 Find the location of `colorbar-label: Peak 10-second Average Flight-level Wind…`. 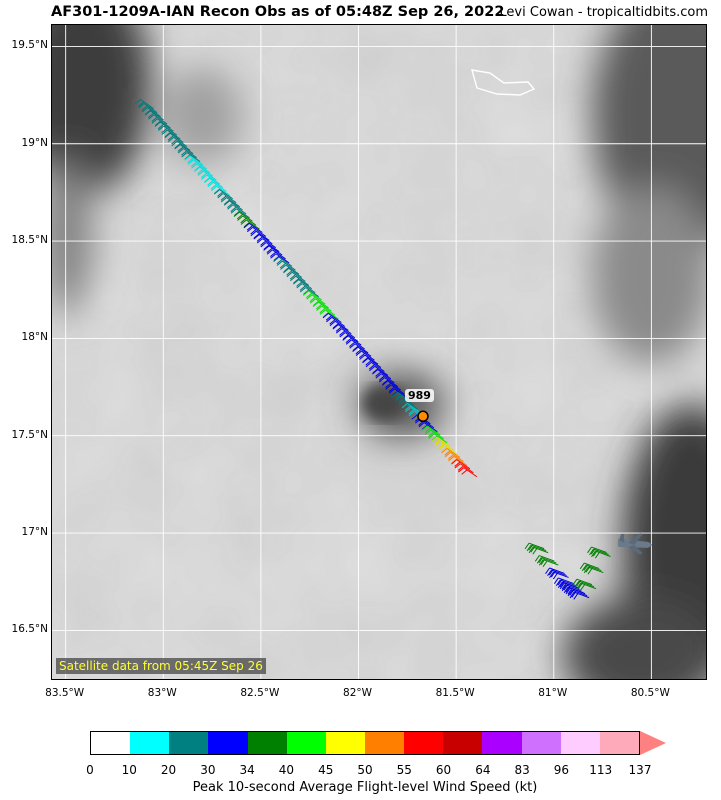

colorbar-label: Peak 10-second Average Flight-level Wind… is located at coordinates (365, 787).